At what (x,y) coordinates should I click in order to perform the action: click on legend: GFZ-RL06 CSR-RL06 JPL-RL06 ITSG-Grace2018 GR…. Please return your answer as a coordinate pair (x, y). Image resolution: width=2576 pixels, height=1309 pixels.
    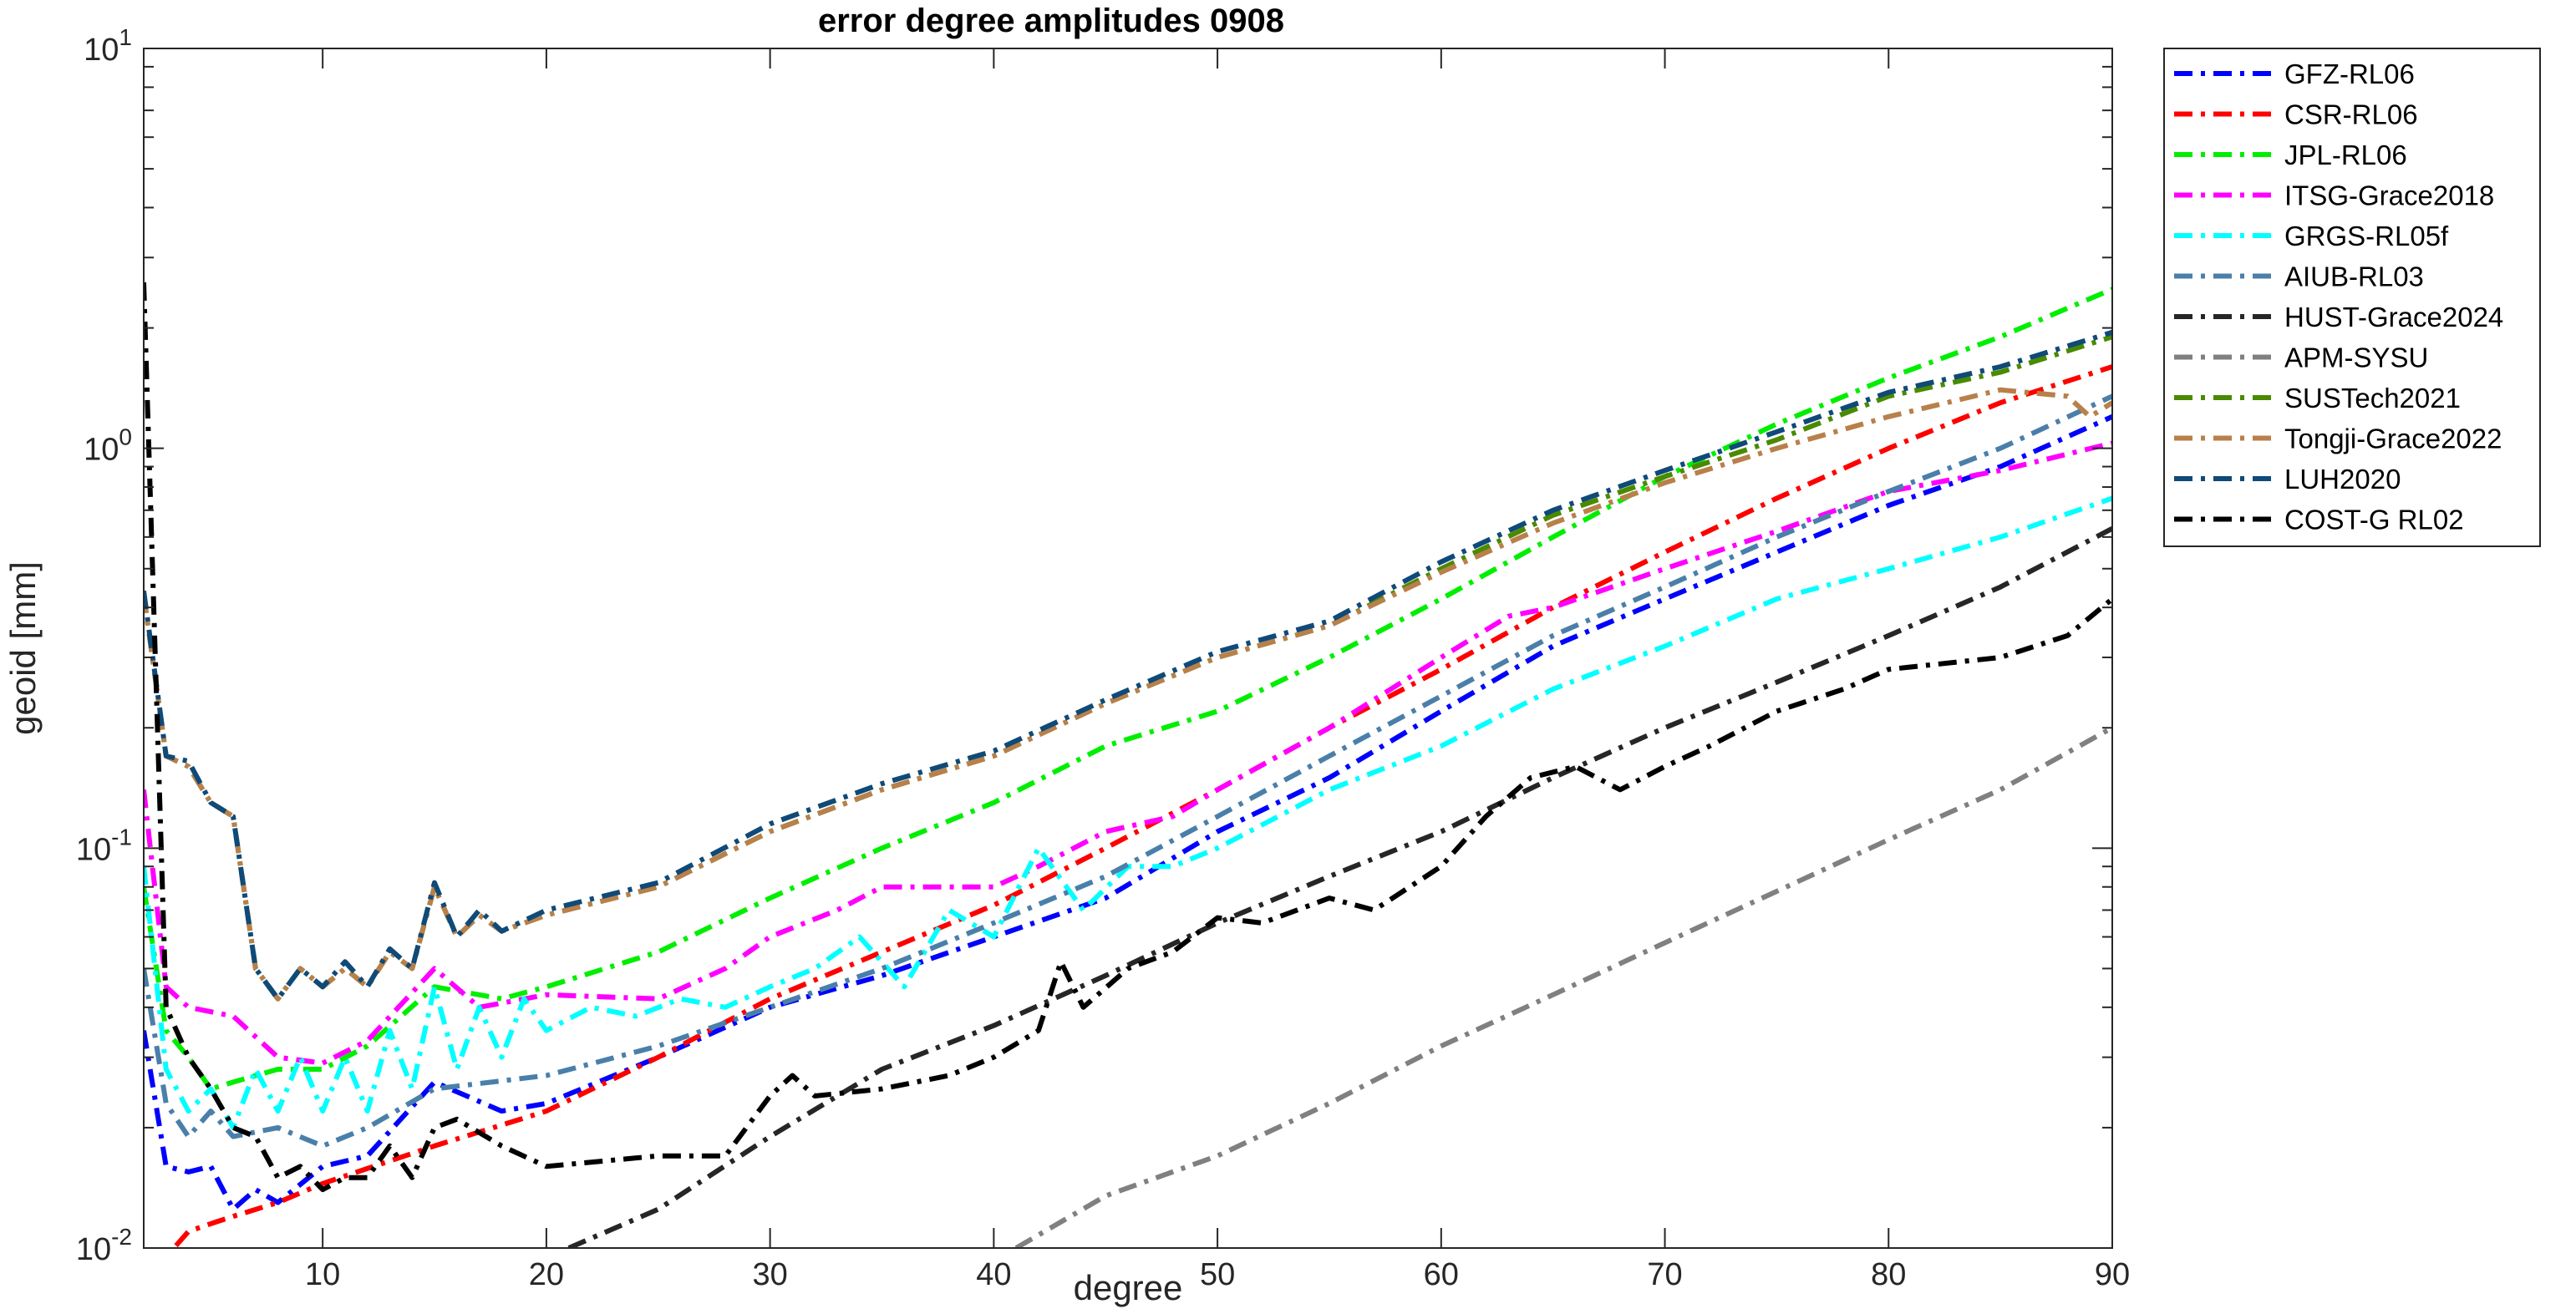
    Looking at the image, I should click on (2352, 297).